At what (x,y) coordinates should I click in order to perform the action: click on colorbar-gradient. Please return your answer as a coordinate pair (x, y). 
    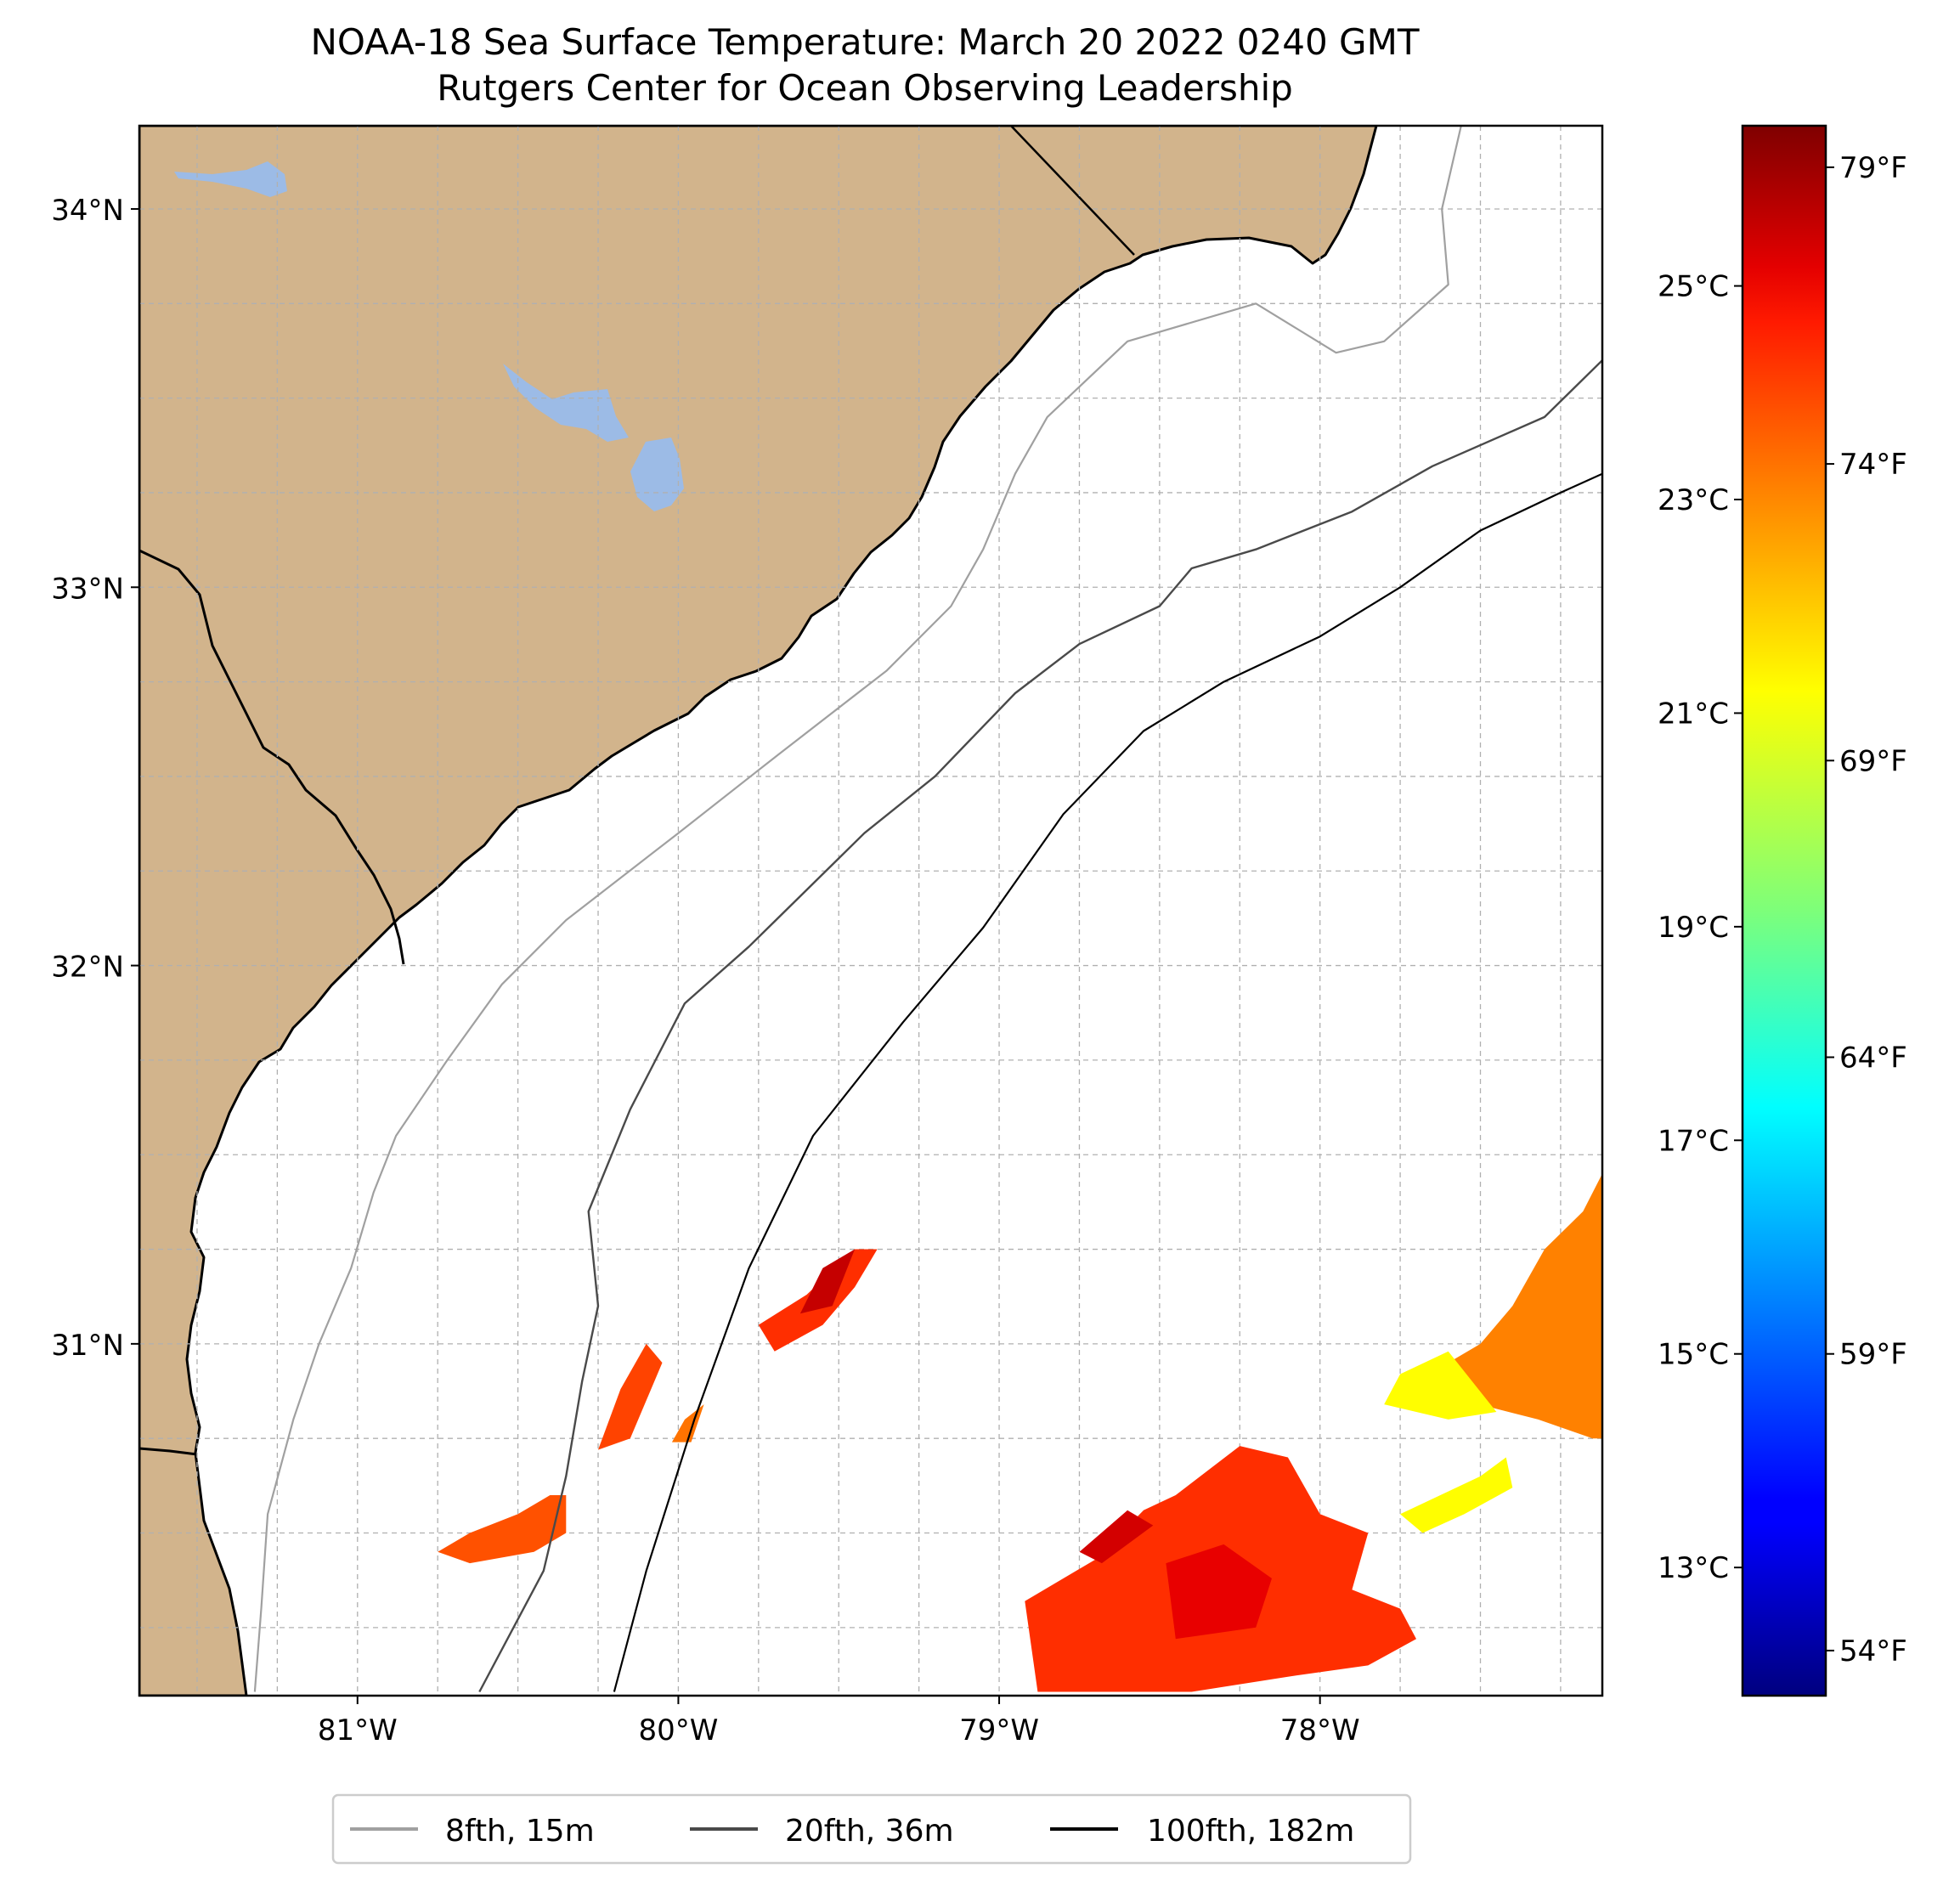
    Looking at the image, I should click on (1784, 911).